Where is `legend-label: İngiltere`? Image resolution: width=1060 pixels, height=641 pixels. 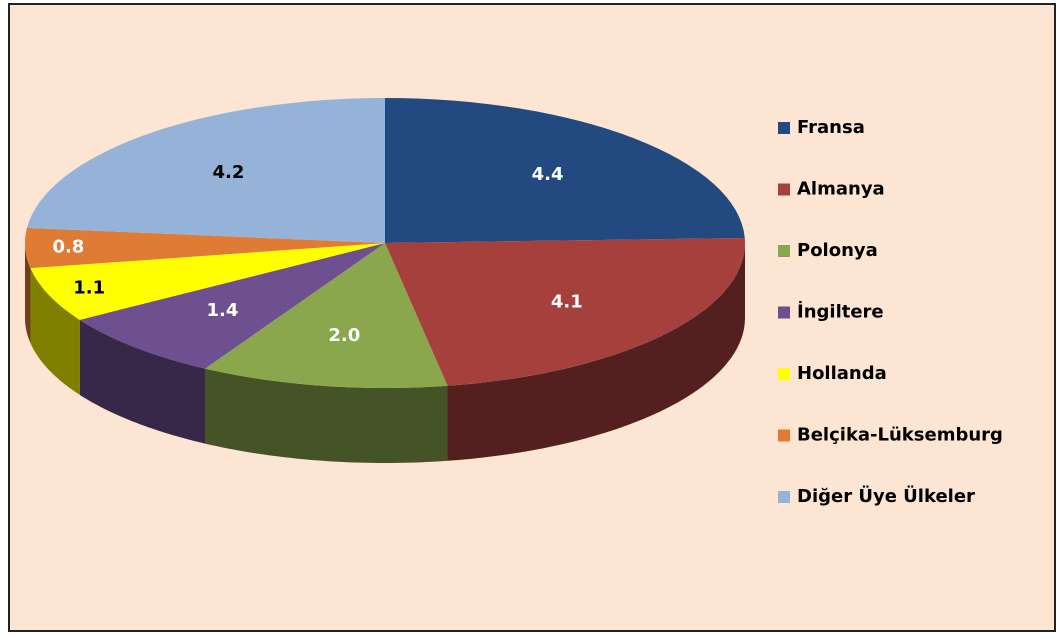
legend-label: İngiltere is located at coordinates (840, 312).